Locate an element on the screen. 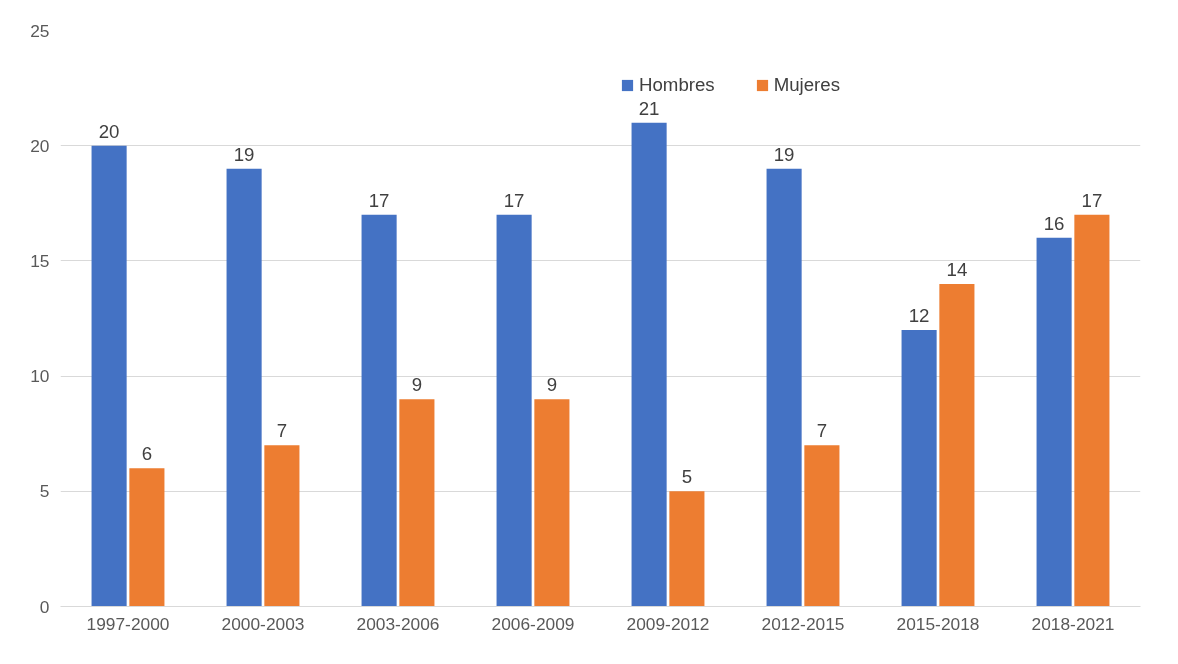 Image resolution: width=1178 pixels, height=664 pixels. data-label: 6 is located at coordinates (147, 454).